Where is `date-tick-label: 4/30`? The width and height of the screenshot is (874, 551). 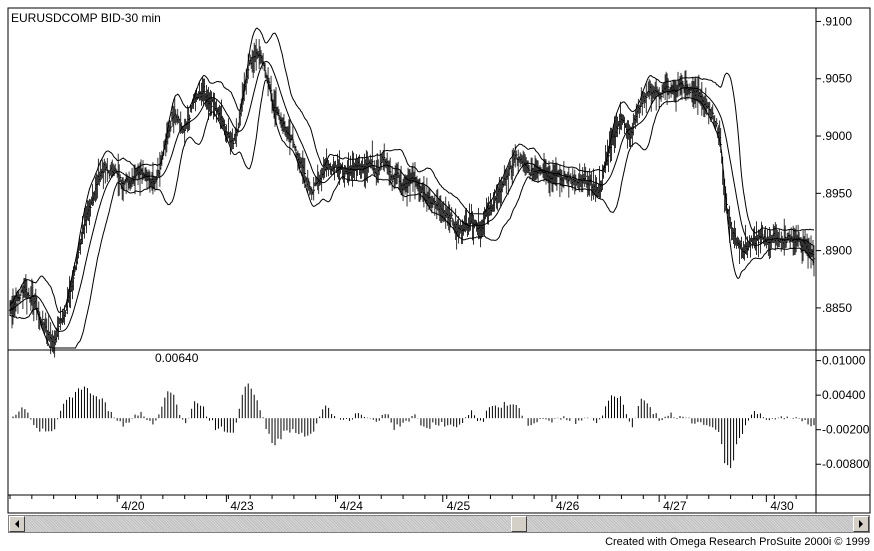 date-tick-label: 4/30 is located at coordinates (782, 506).